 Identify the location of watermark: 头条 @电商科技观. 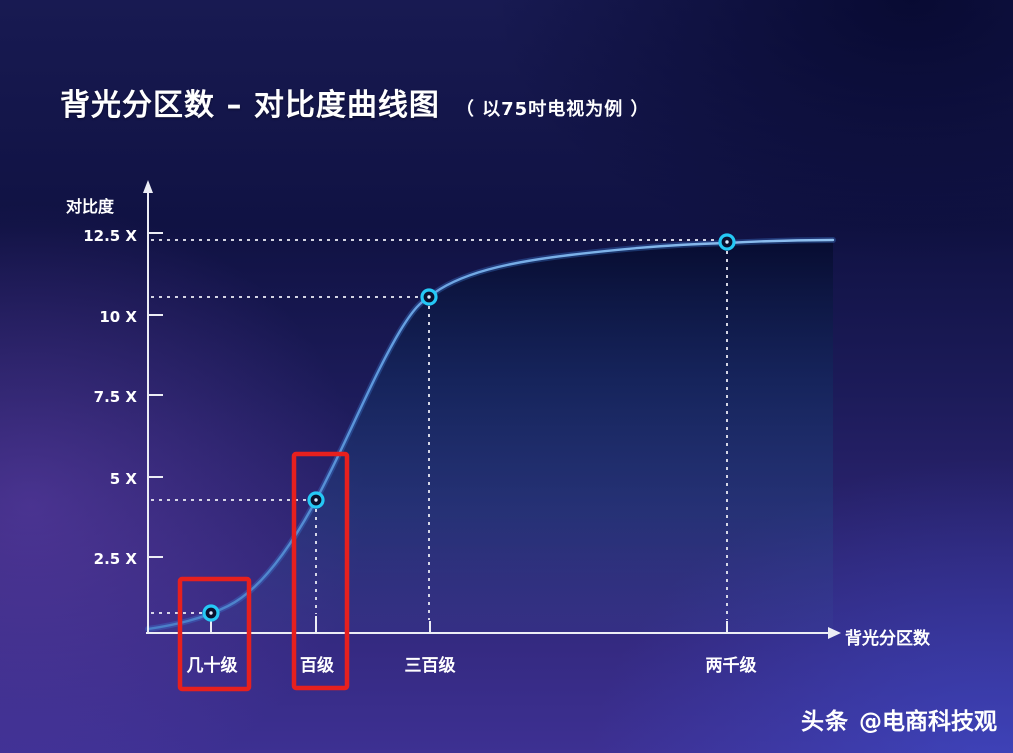
(899, 719).